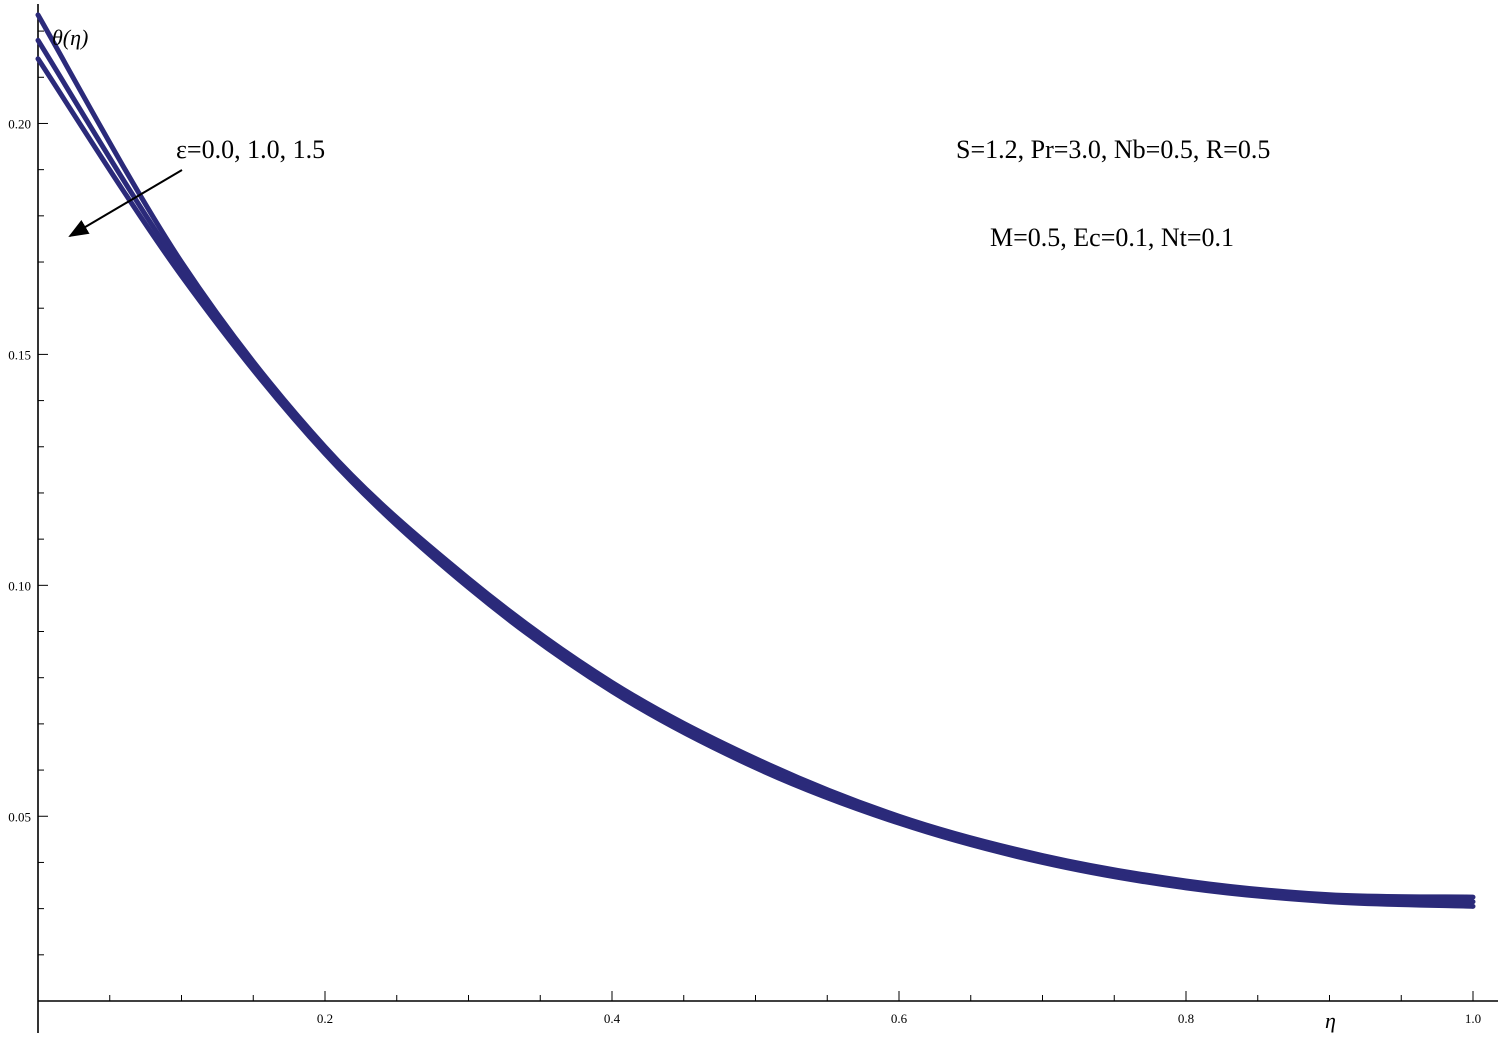  I want to click on y-tick-label: 0.15, so click(19, 354).